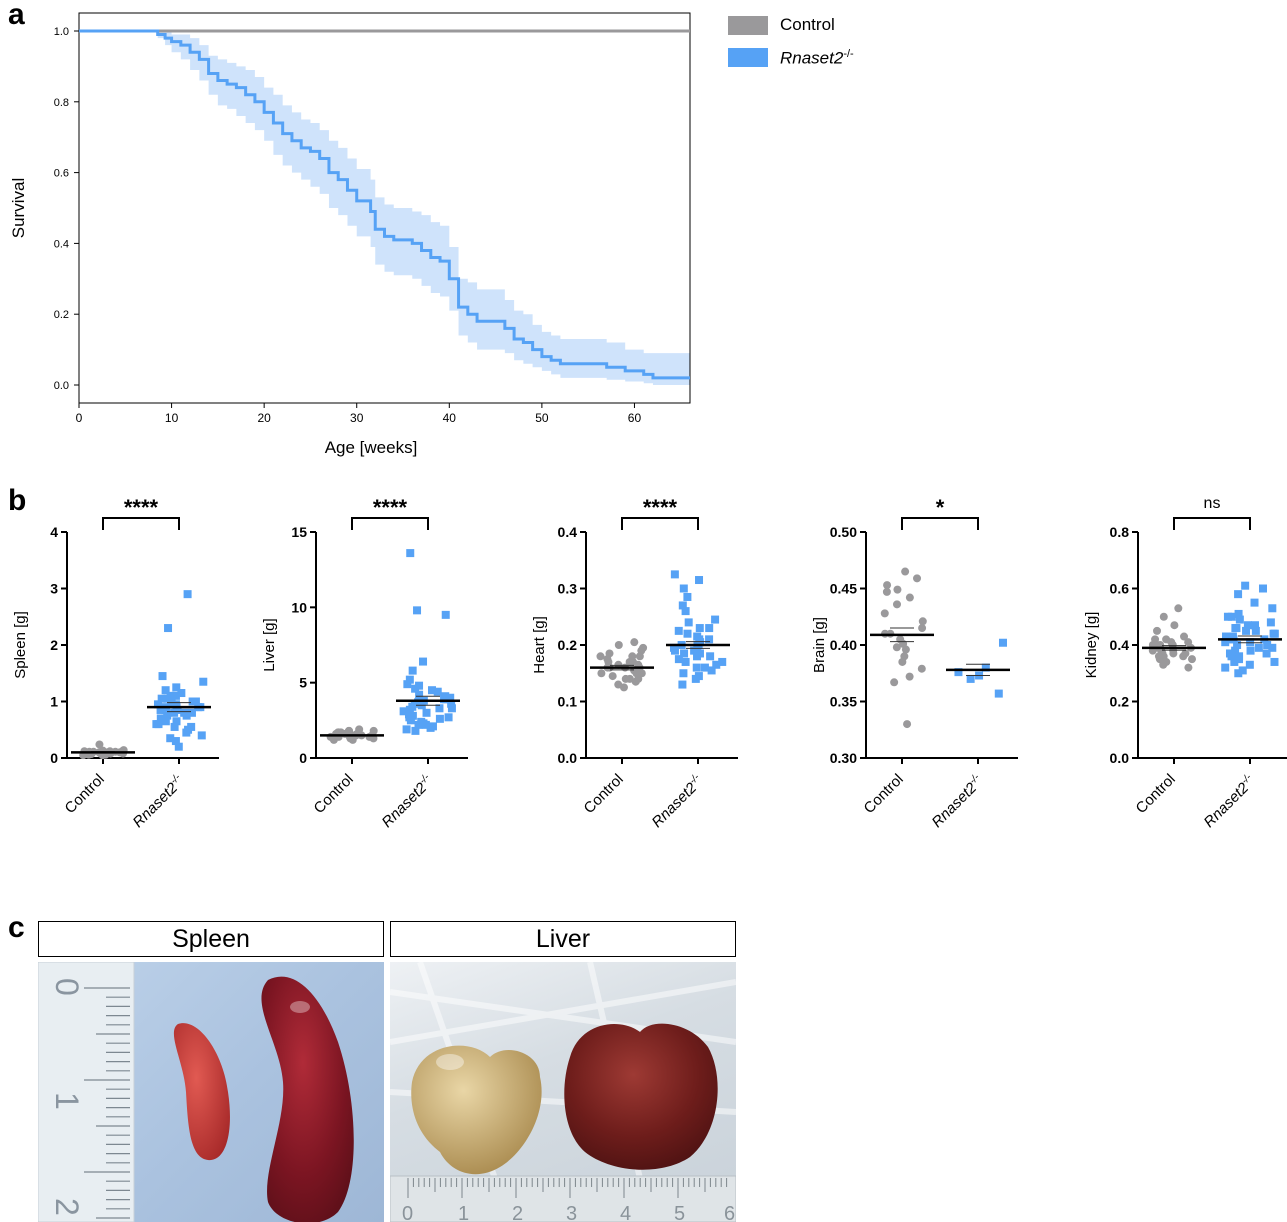 Image resolution: width=1287 pixels, height=1222 pixels. I want to click on photo-title-spleen: Spleen, so click(211, 939).